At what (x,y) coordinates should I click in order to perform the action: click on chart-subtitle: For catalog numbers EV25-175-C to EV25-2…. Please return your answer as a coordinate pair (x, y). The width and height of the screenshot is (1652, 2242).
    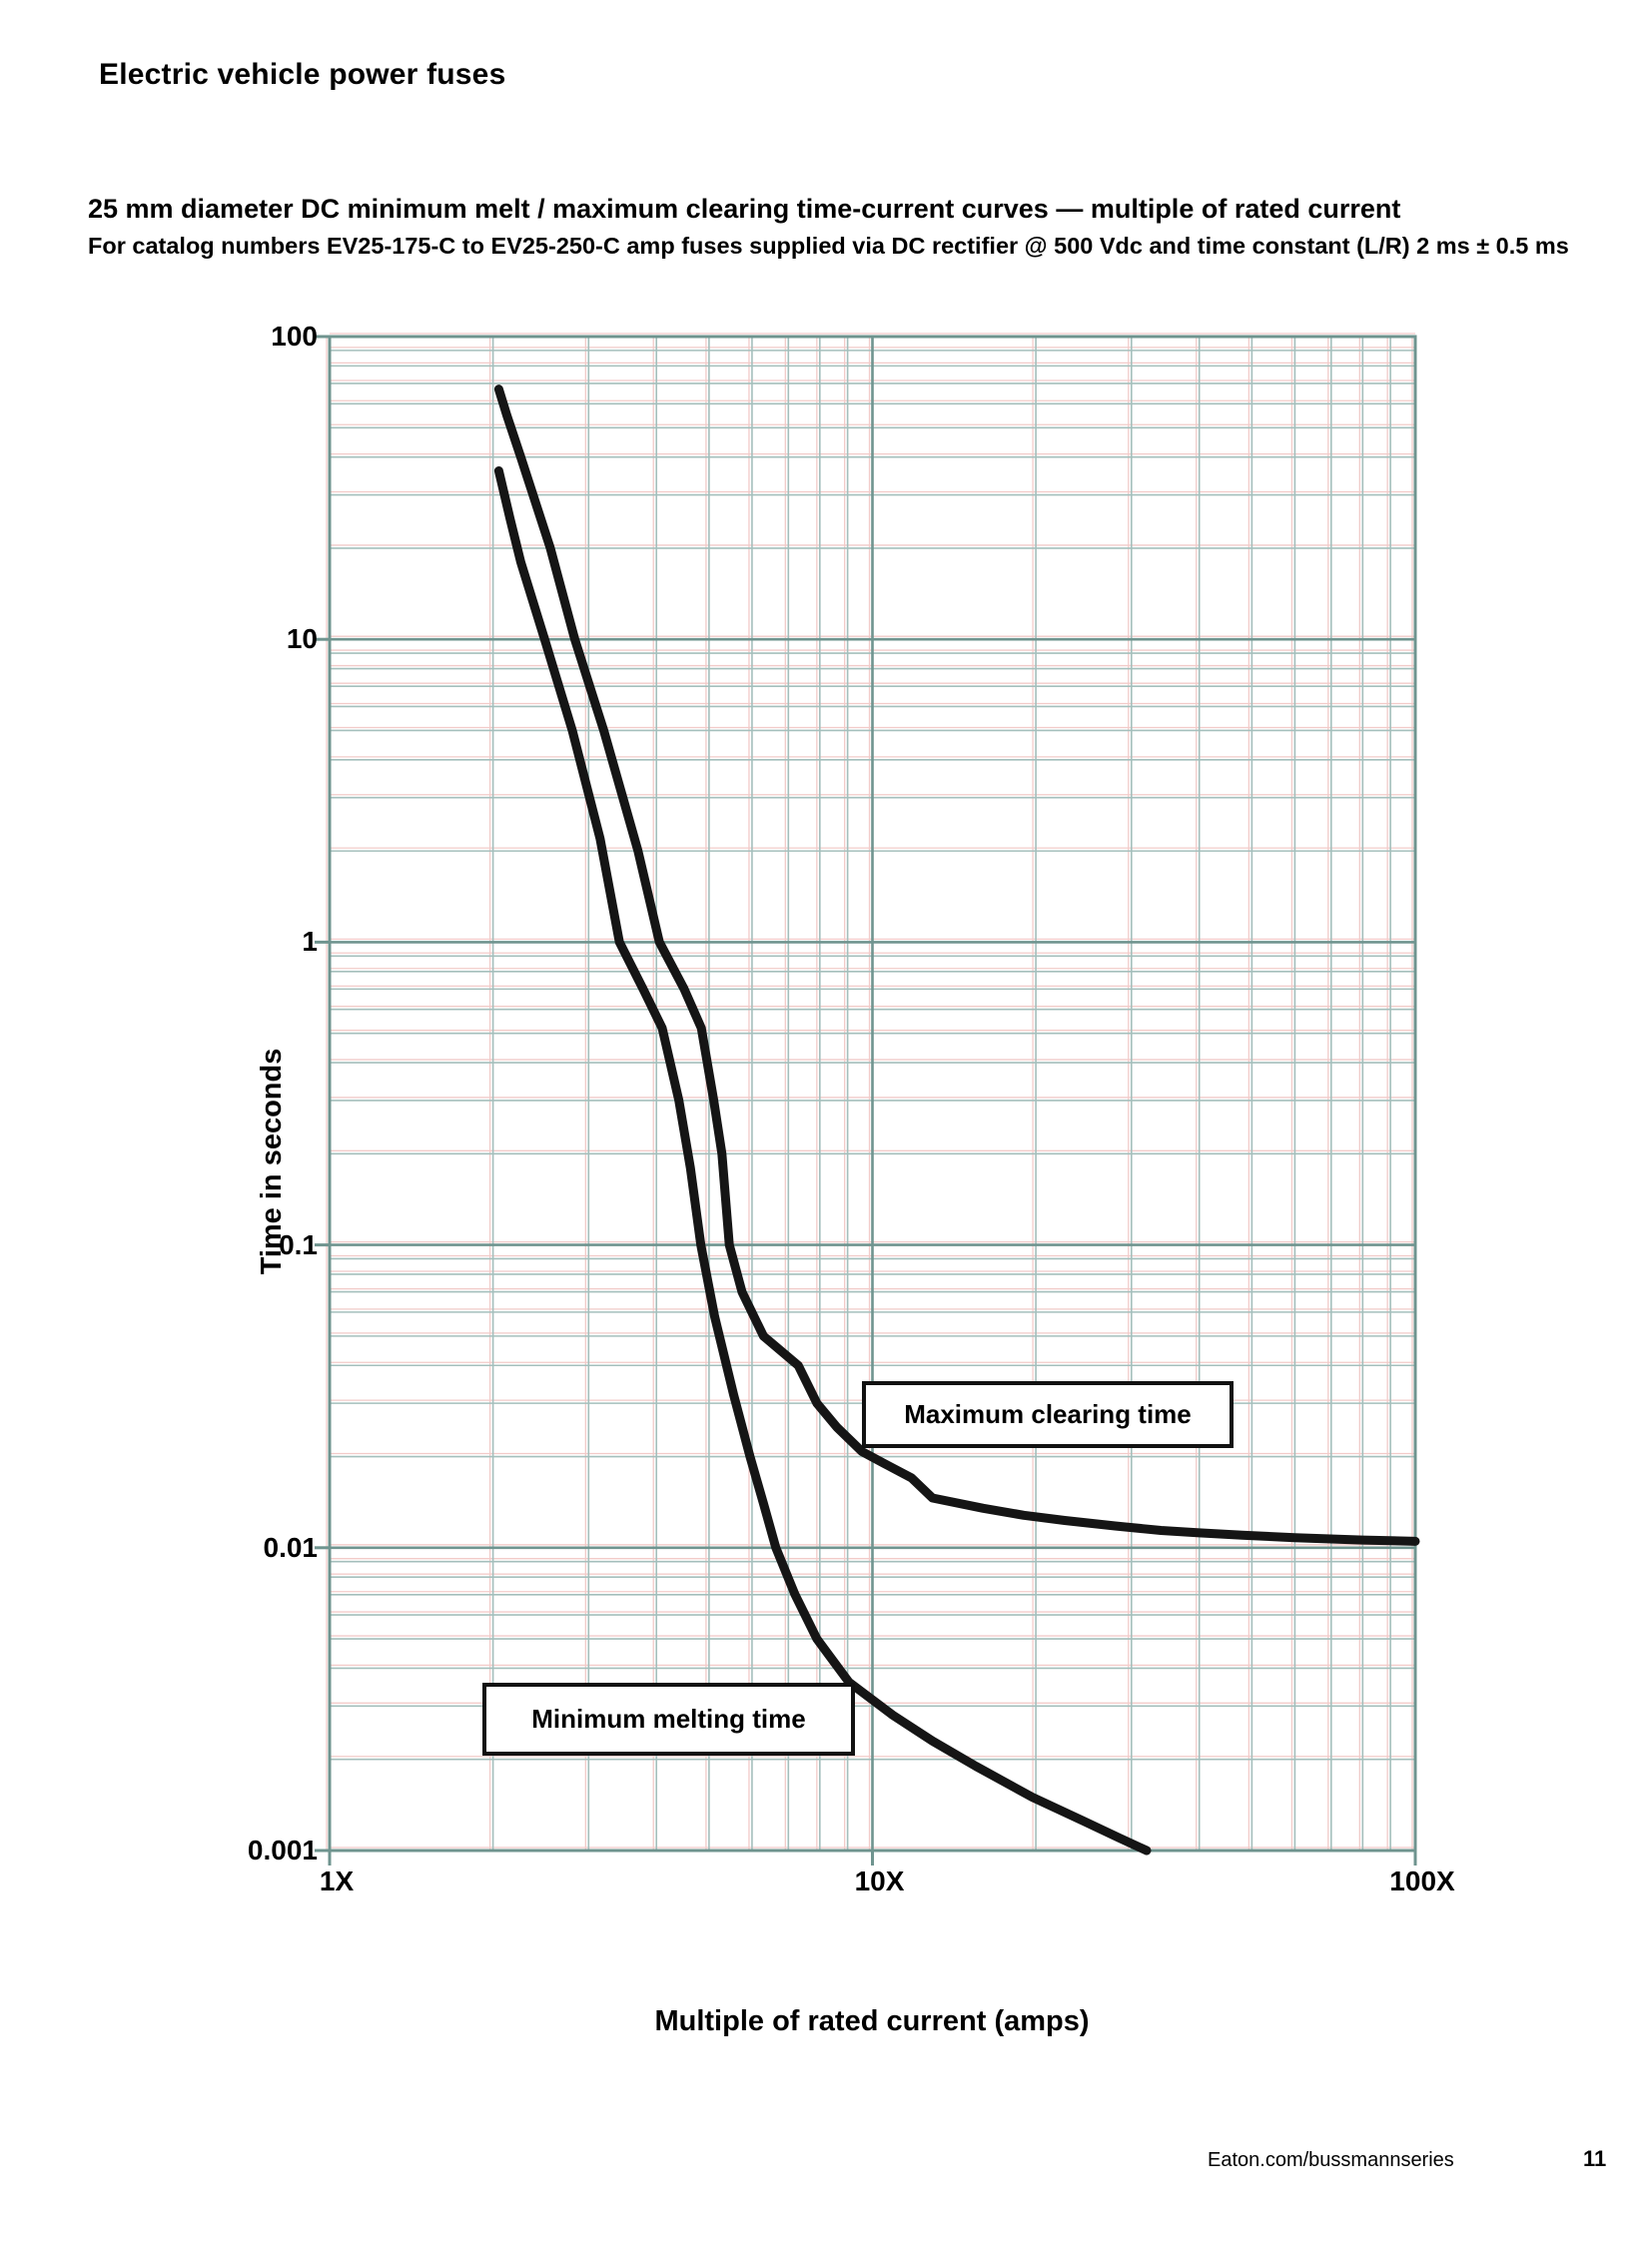
    Looking at the image, I should click on (828, 246).